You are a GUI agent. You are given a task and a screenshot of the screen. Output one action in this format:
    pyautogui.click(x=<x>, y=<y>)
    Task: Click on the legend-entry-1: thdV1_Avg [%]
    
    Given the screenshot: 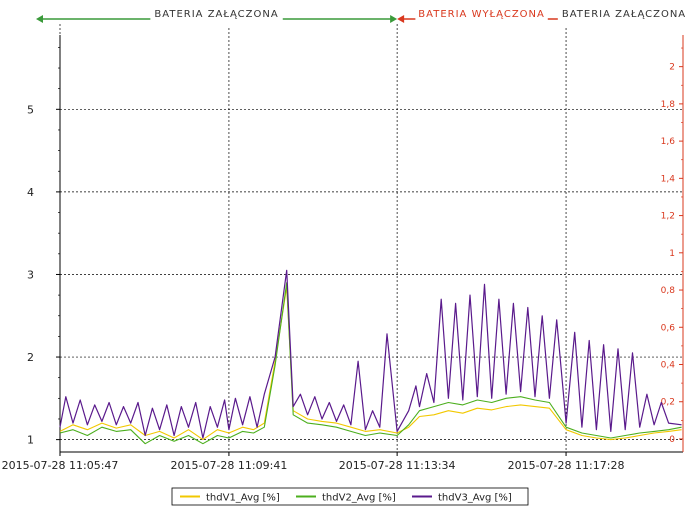 What is the action you would take?
    pyautogui.click(x=243, y=498)
    